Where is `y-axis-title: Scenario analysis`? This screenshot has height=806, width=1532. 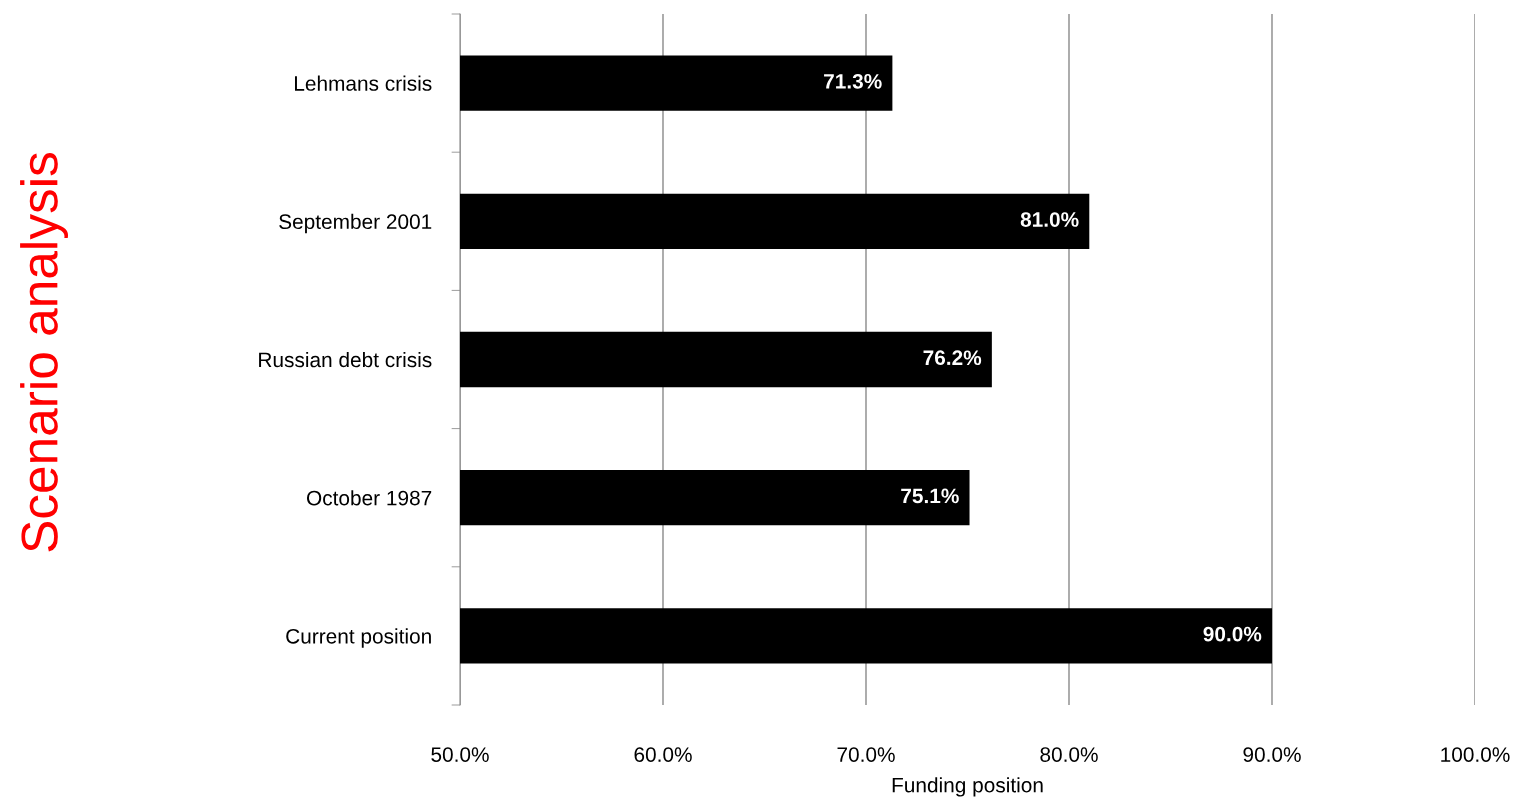
y-axis-title: Scenario analysis is located at coordinates (44, 352).